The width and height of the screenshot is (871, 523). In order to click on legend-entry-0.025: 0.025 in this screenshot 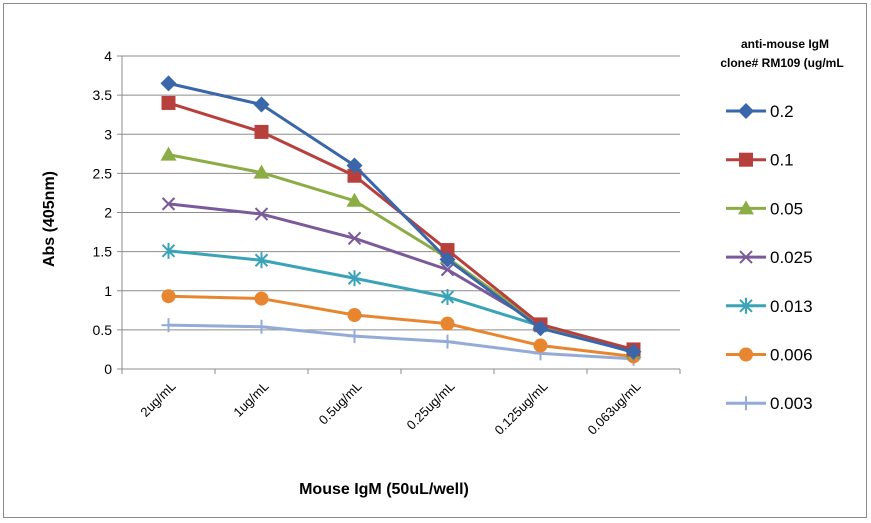, I will do `click(769, 257)`.